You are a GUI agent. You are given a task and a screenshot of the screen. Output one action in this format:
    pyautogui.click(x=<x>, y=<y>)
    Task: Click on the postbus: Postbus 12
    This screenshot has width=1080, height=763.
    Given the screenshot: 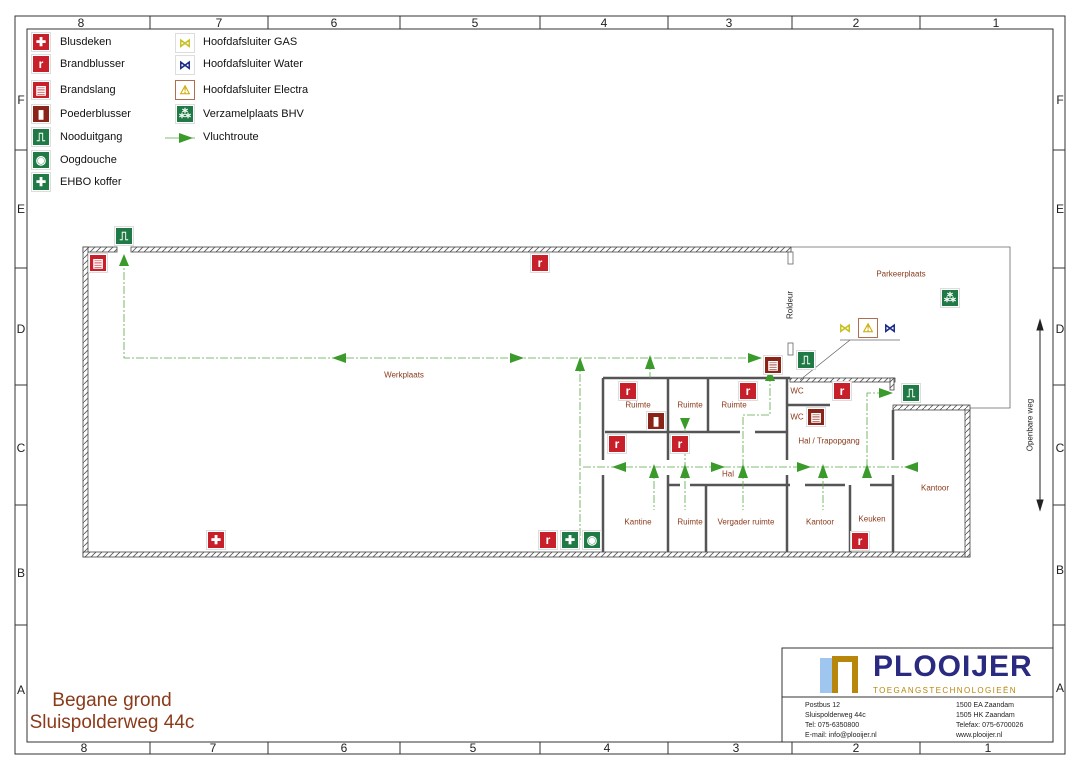 What is the action you would take?
    pyautogui.click(x=823, y=705)
    